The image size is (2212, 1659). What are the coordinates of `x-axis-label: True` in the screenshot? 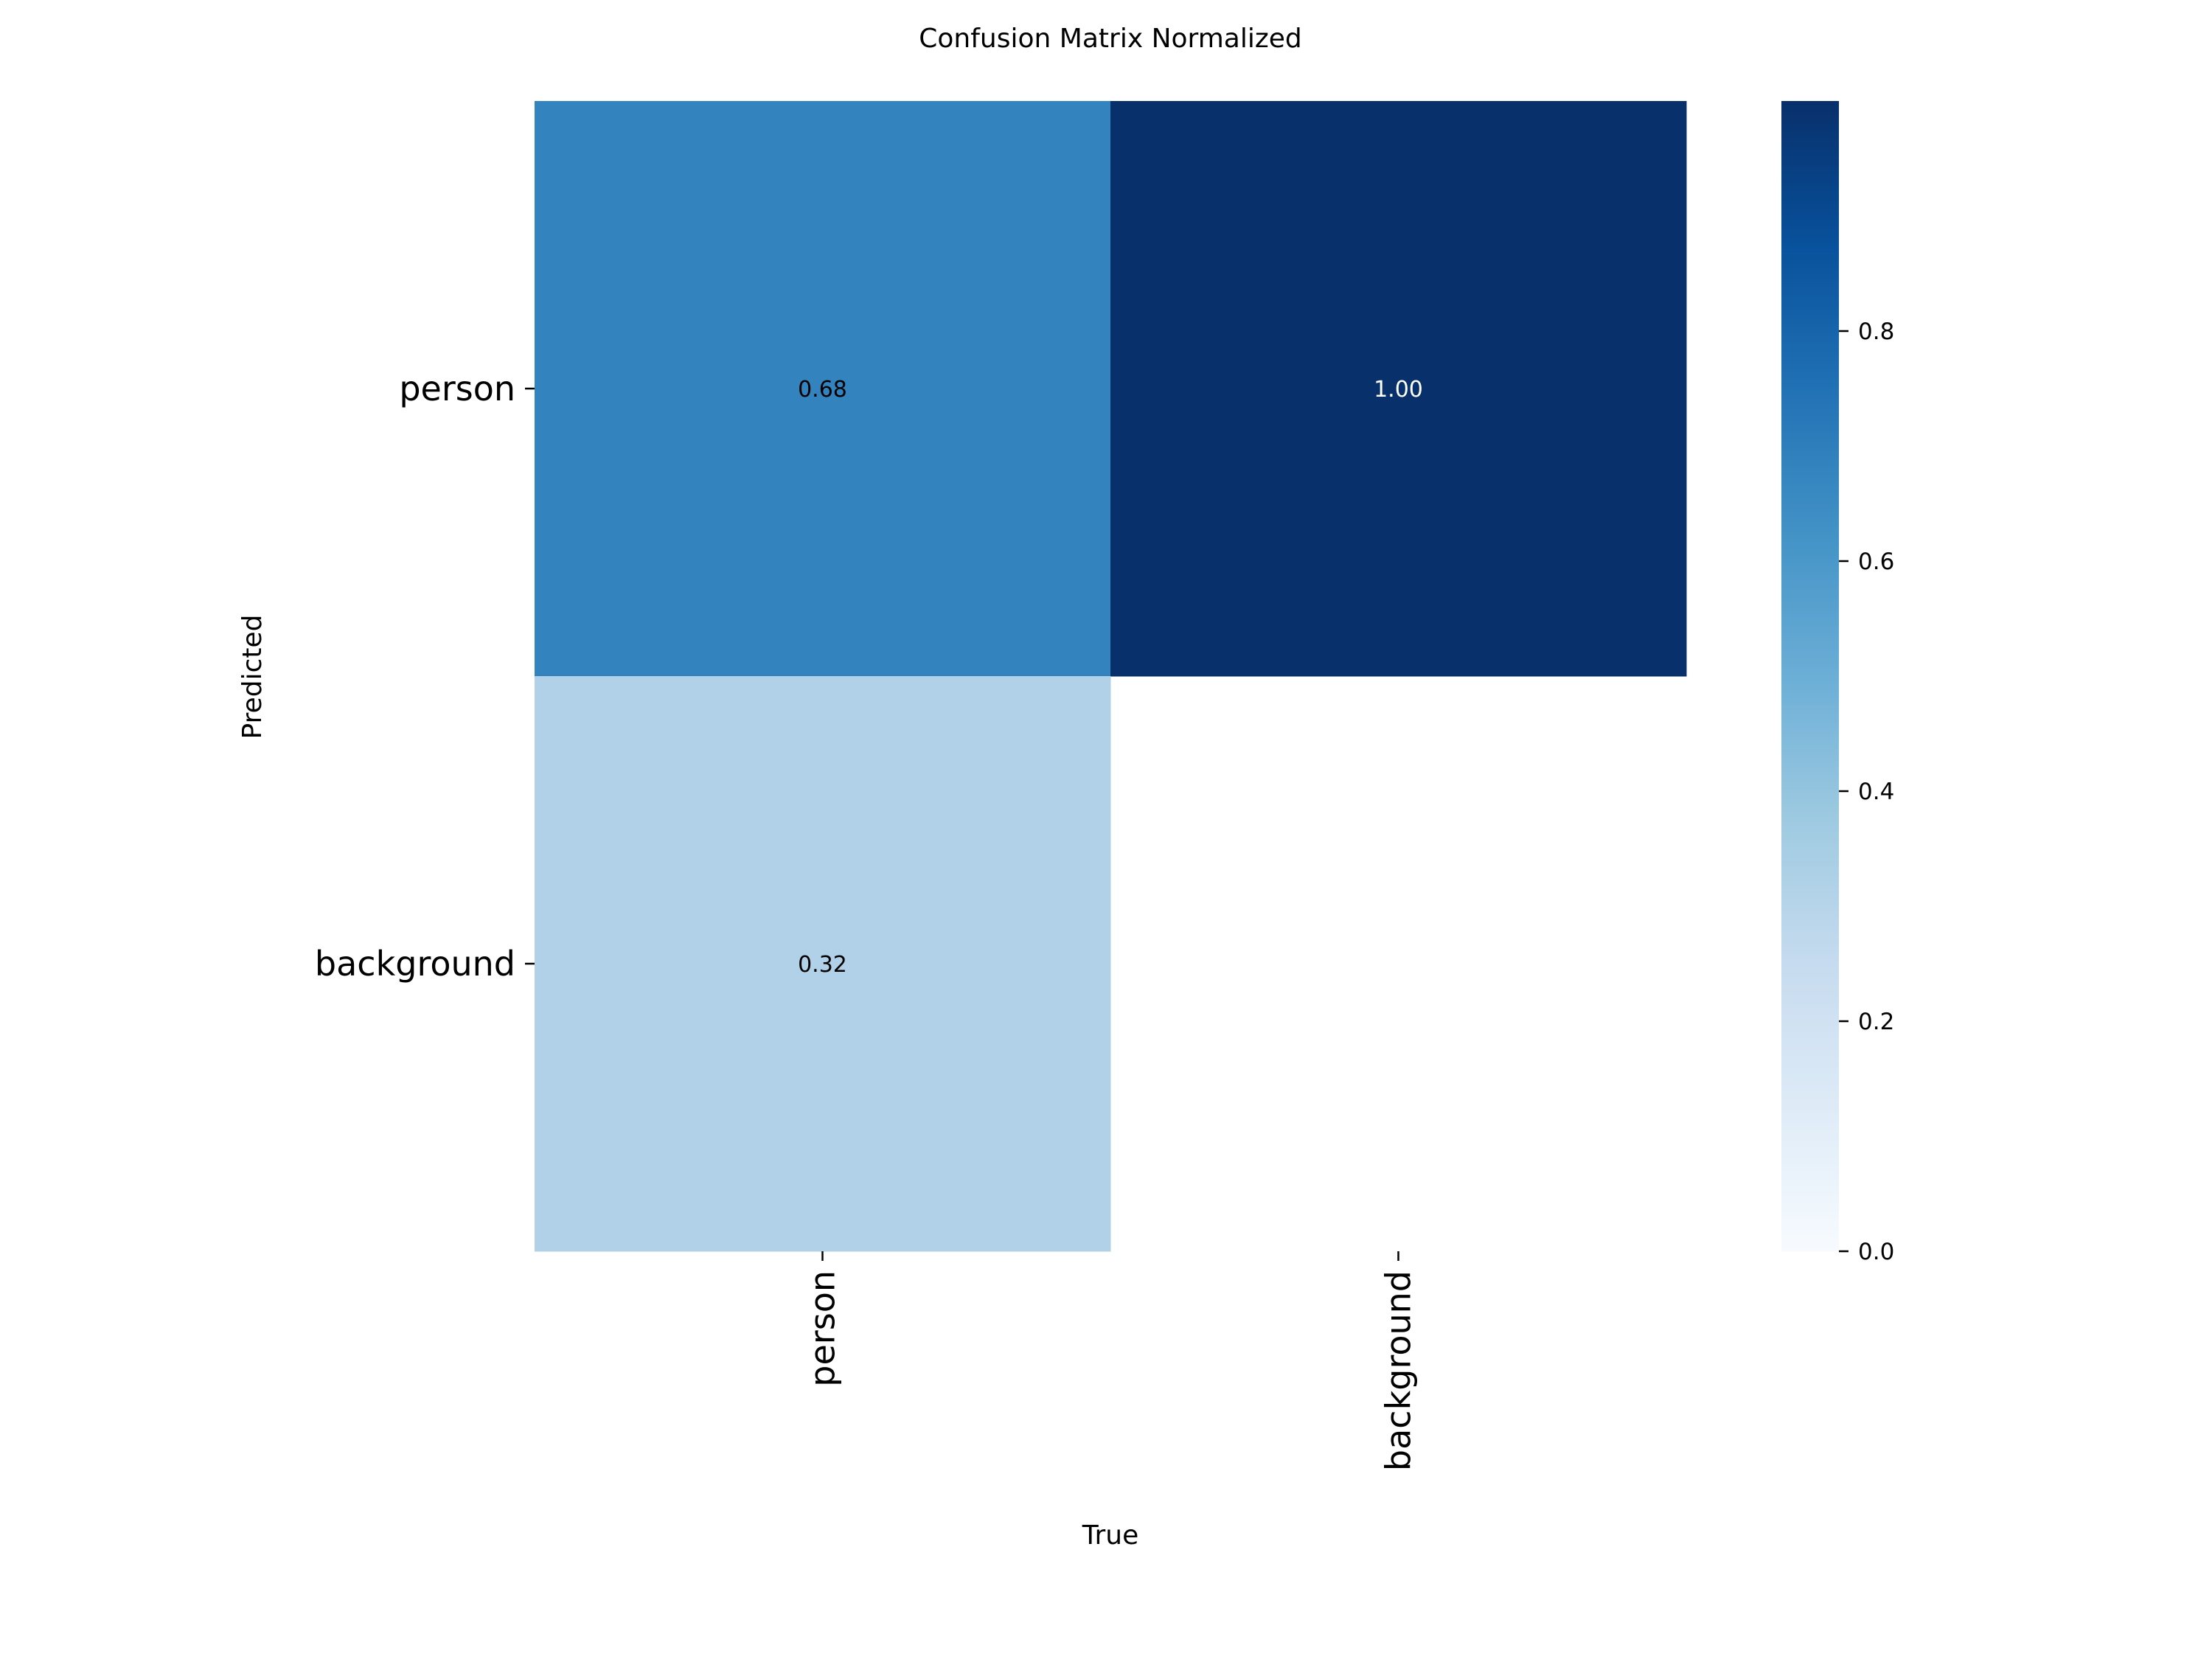 It's located at (1110, 1535).